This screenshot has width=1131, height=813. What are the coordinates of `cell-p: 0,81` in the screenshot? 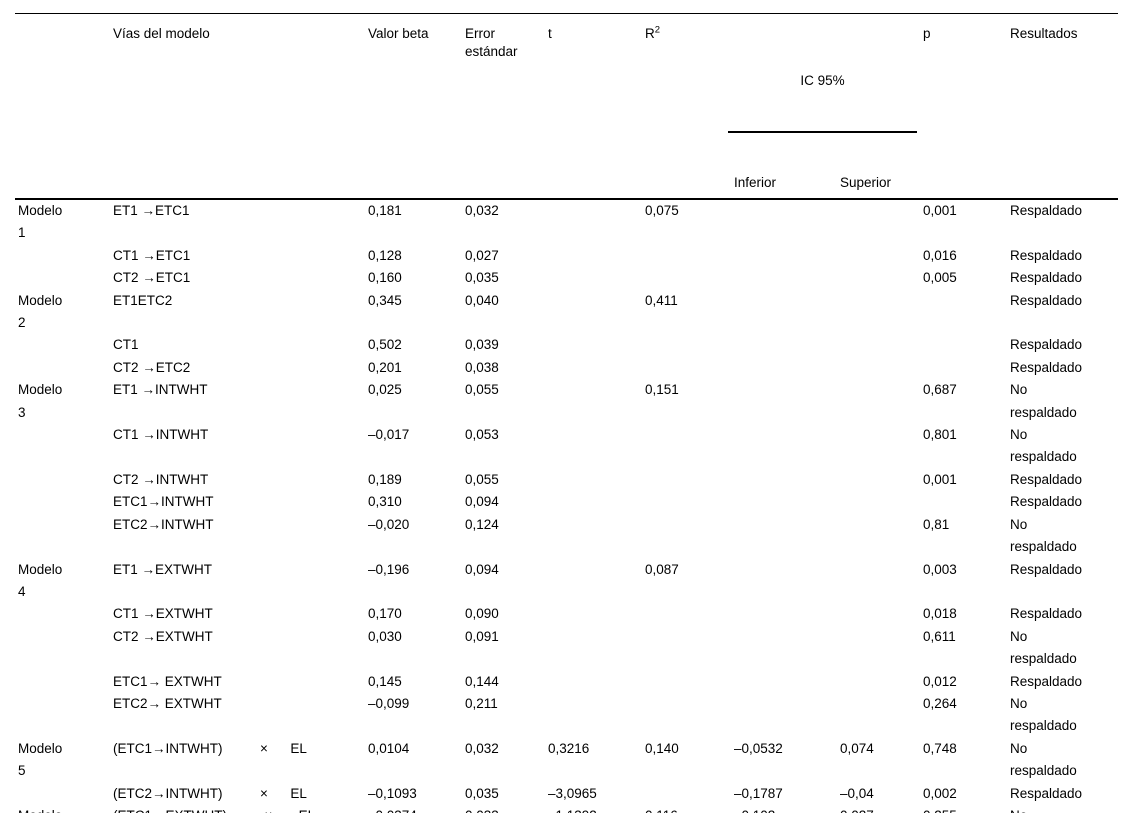 It's located at (936, 524).